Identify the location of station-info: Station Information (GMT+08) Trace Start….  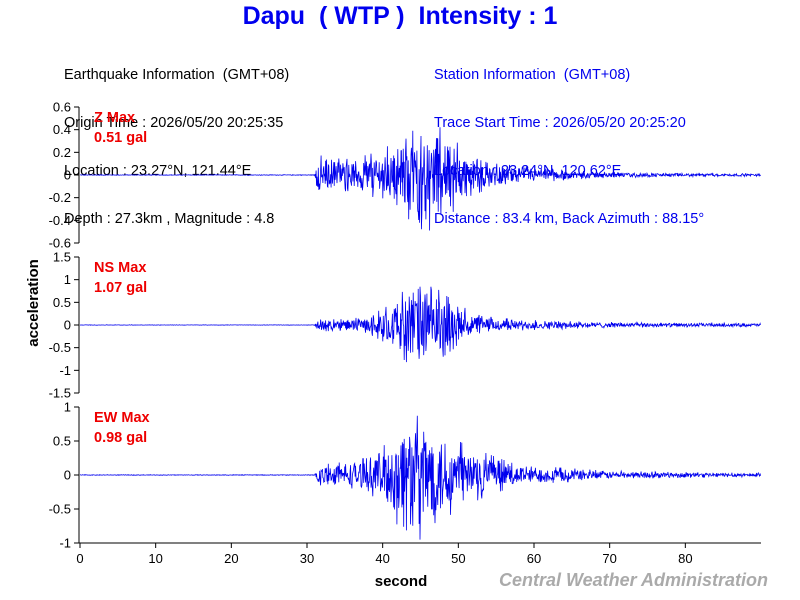
(569, 147).